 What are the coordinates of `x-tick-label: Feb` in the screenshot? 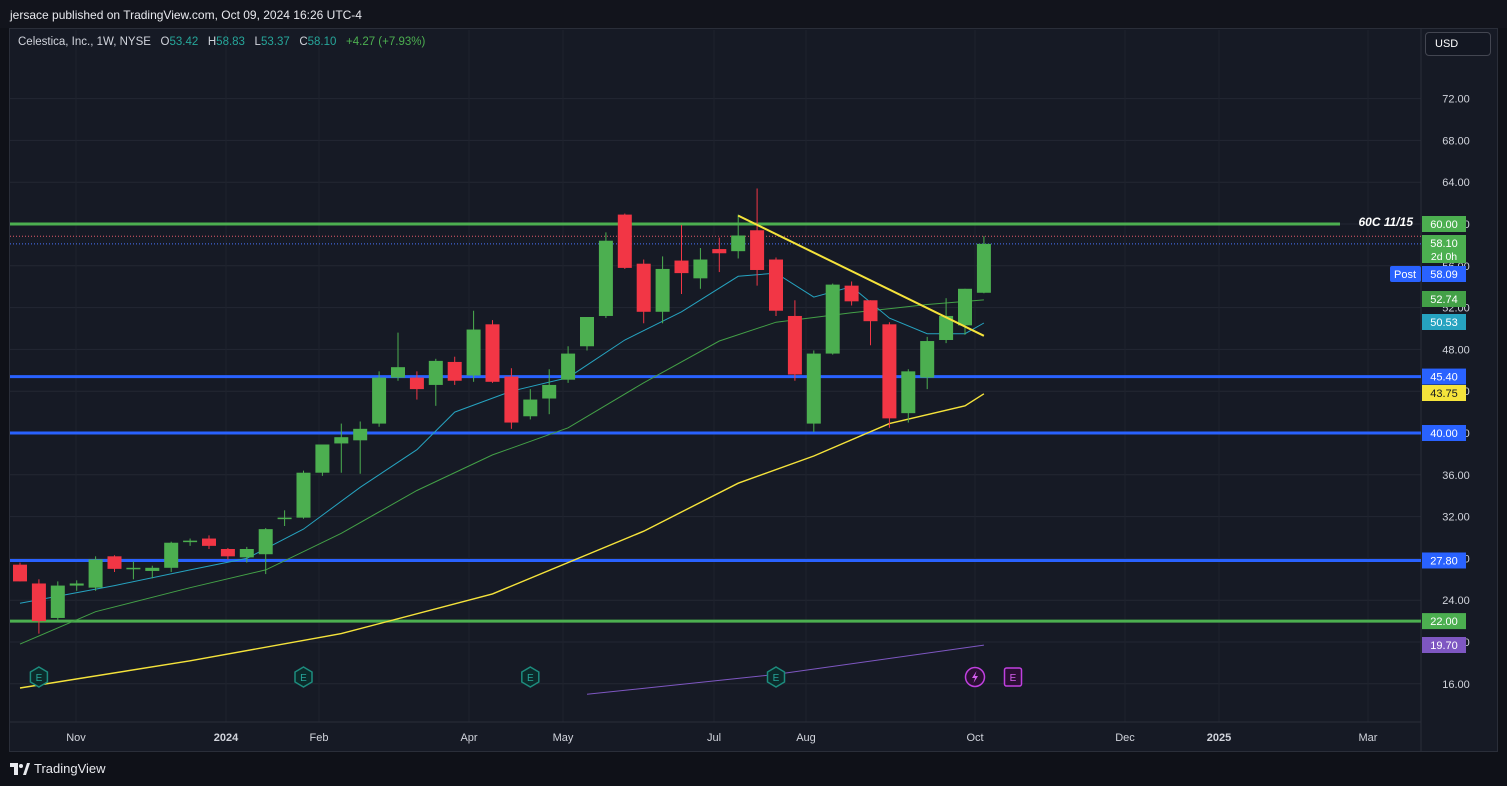 It's located at (319, 738).